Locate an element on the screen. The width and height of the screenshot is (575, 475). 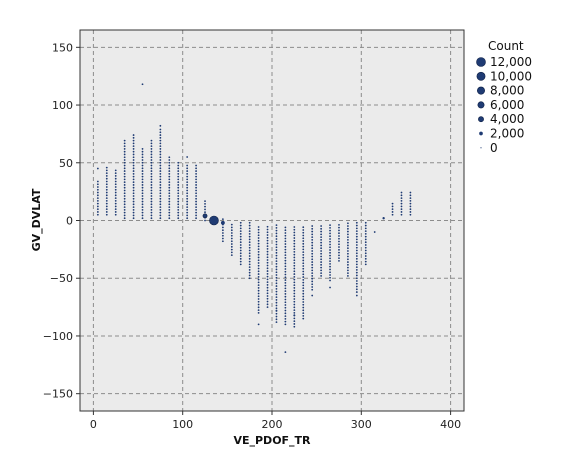
legend-label: 6,000 is located at coordinates (507, 105).